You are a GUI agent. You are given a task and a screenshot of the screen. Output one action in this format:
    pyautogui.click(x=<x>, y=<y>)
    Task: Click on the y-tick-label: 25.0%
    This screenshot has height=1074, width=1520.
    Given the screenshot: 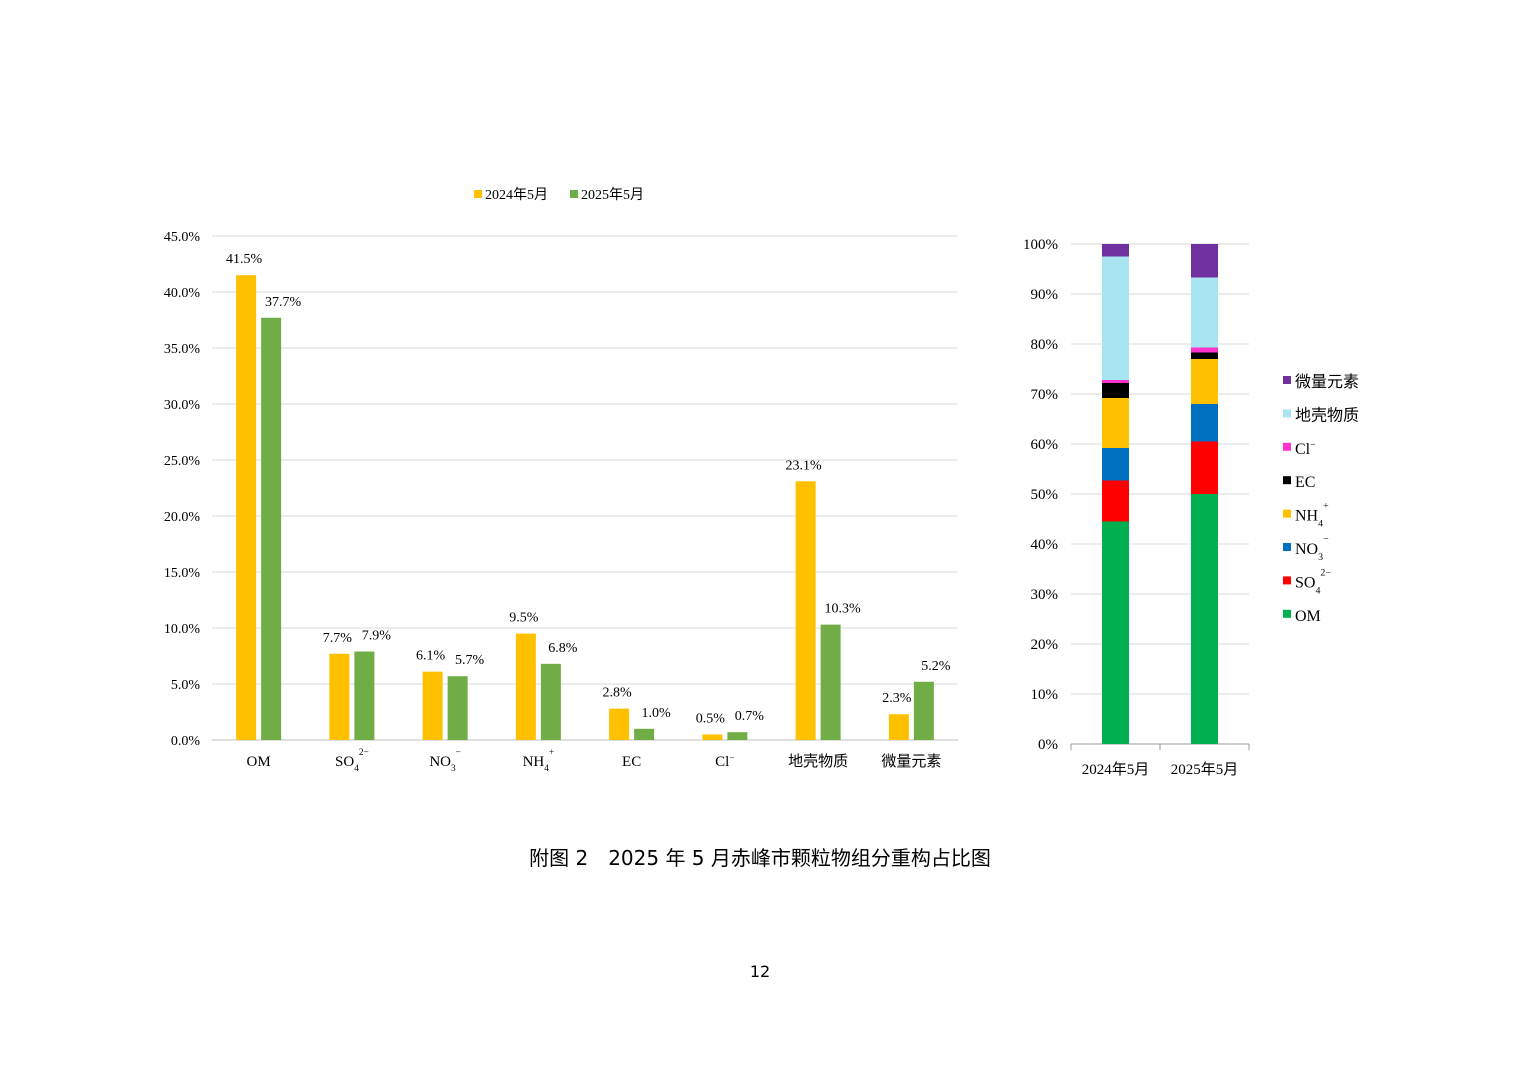 What is the action you would take?
    pyautogui.click(x=182, y=461)
    